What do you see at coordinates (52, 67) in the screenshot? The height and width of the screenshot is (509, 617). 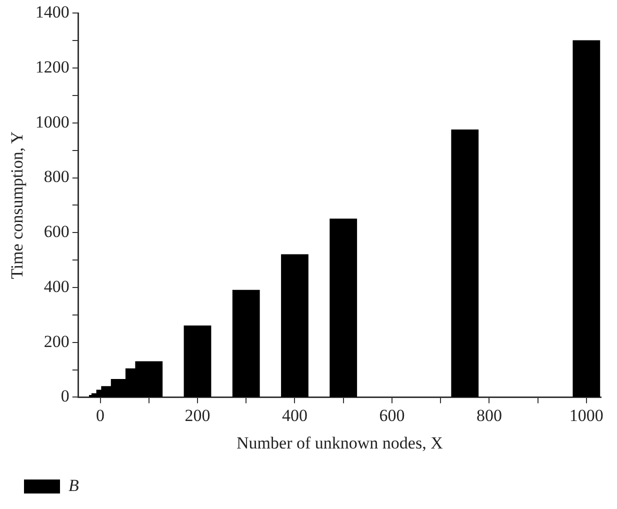 I see `y-tick-label: 1200` at bounding box center [52, 67].